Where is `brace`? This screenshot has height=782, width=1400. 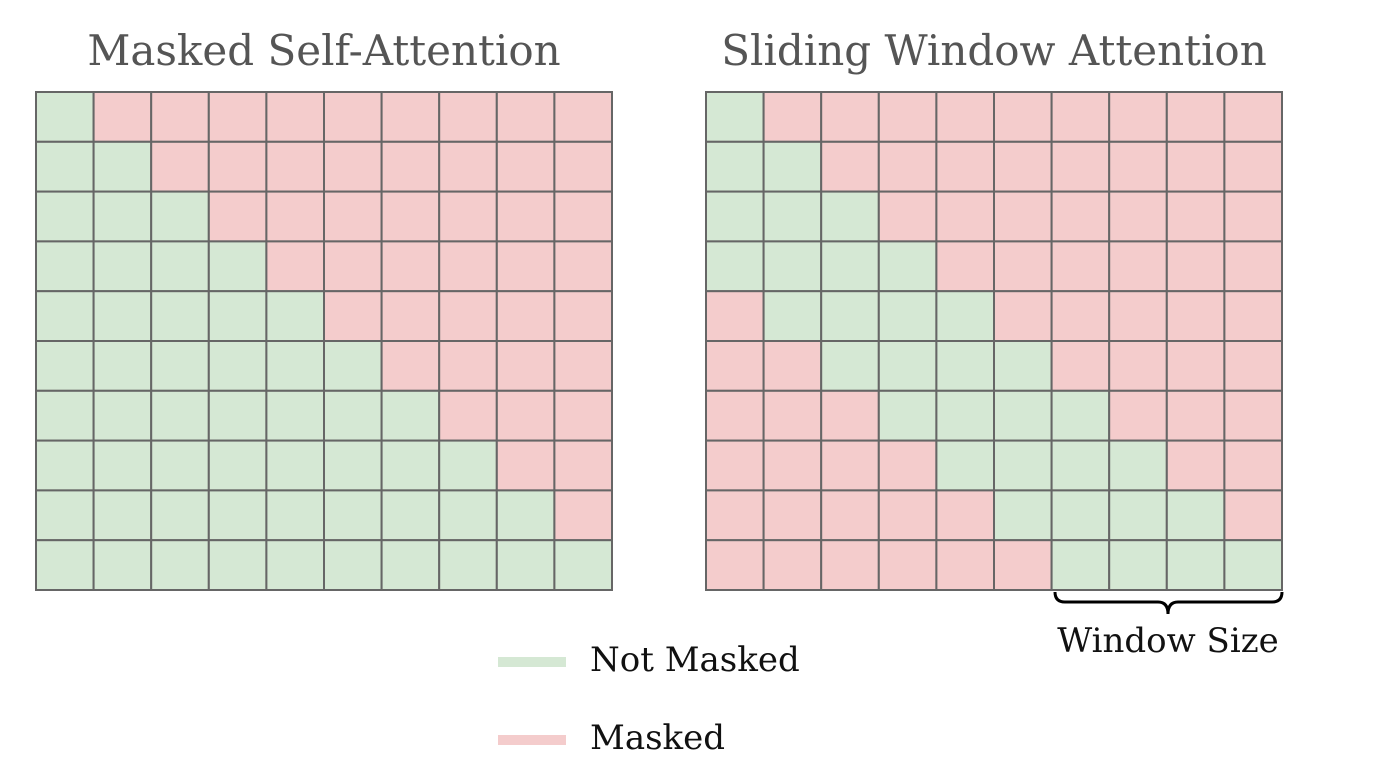
brace is located at coordinates (1168, 603).